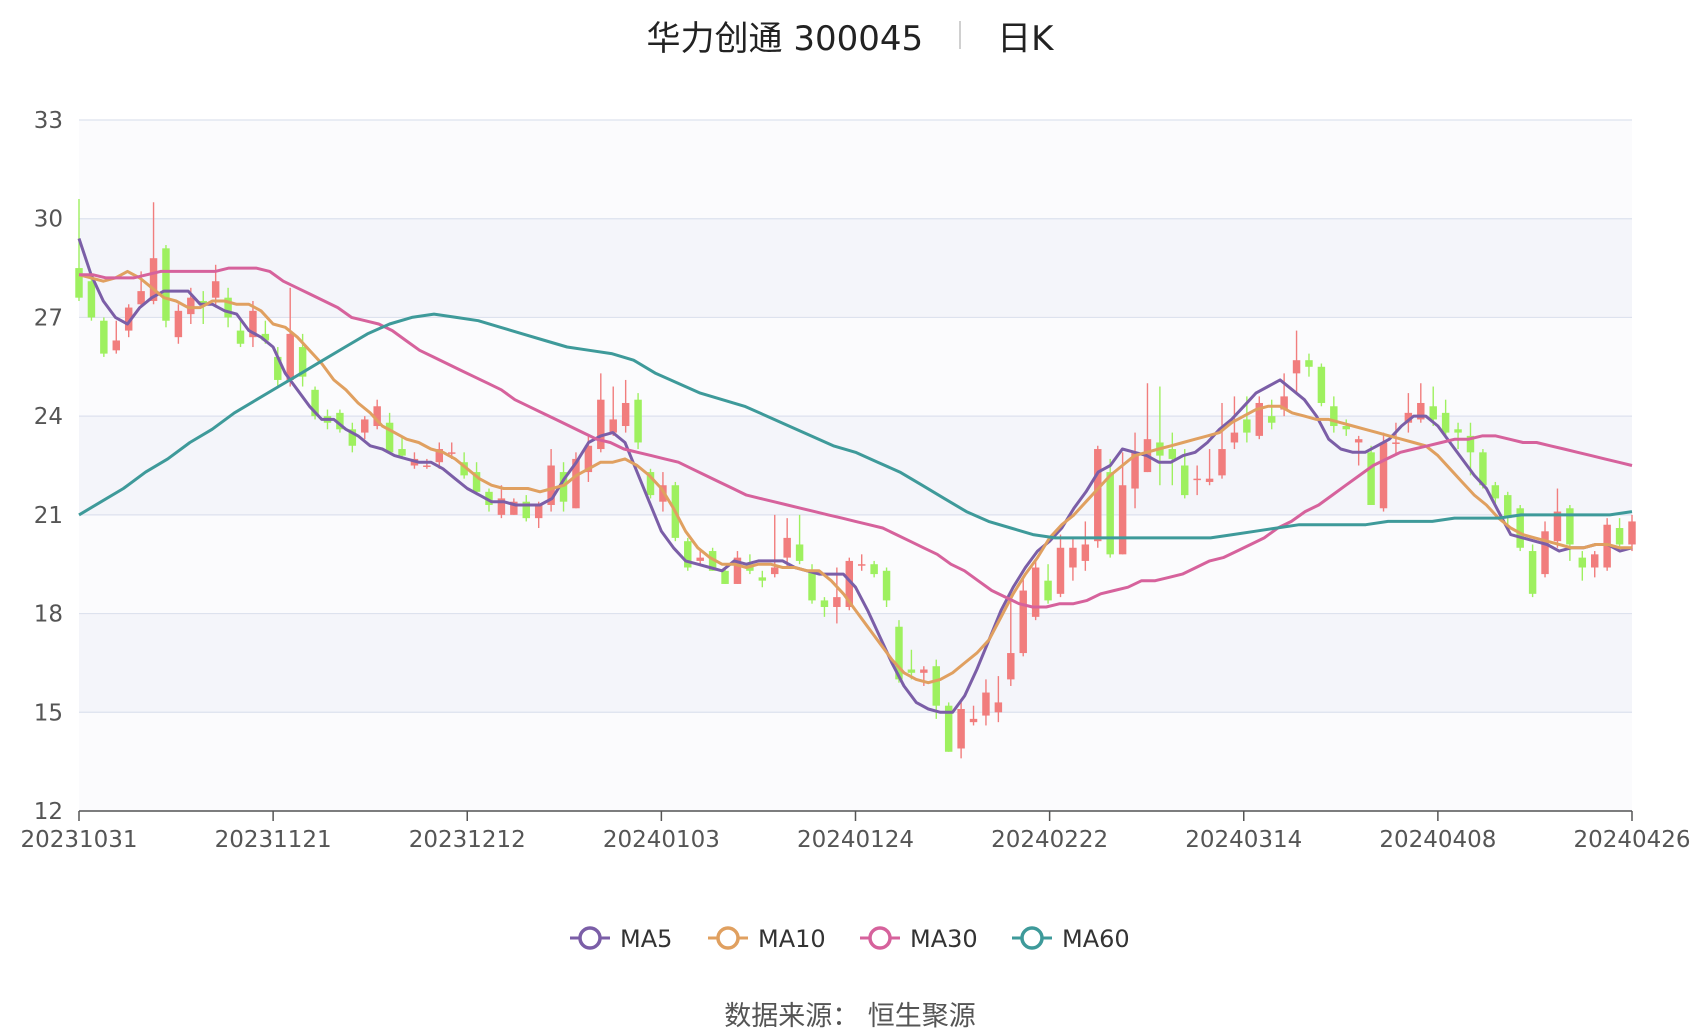 This screenshot has width=1700, height=1034. Describe the element at coordinates (1025, 38) in the screenshot. I see `period-label: 日K` at that location.